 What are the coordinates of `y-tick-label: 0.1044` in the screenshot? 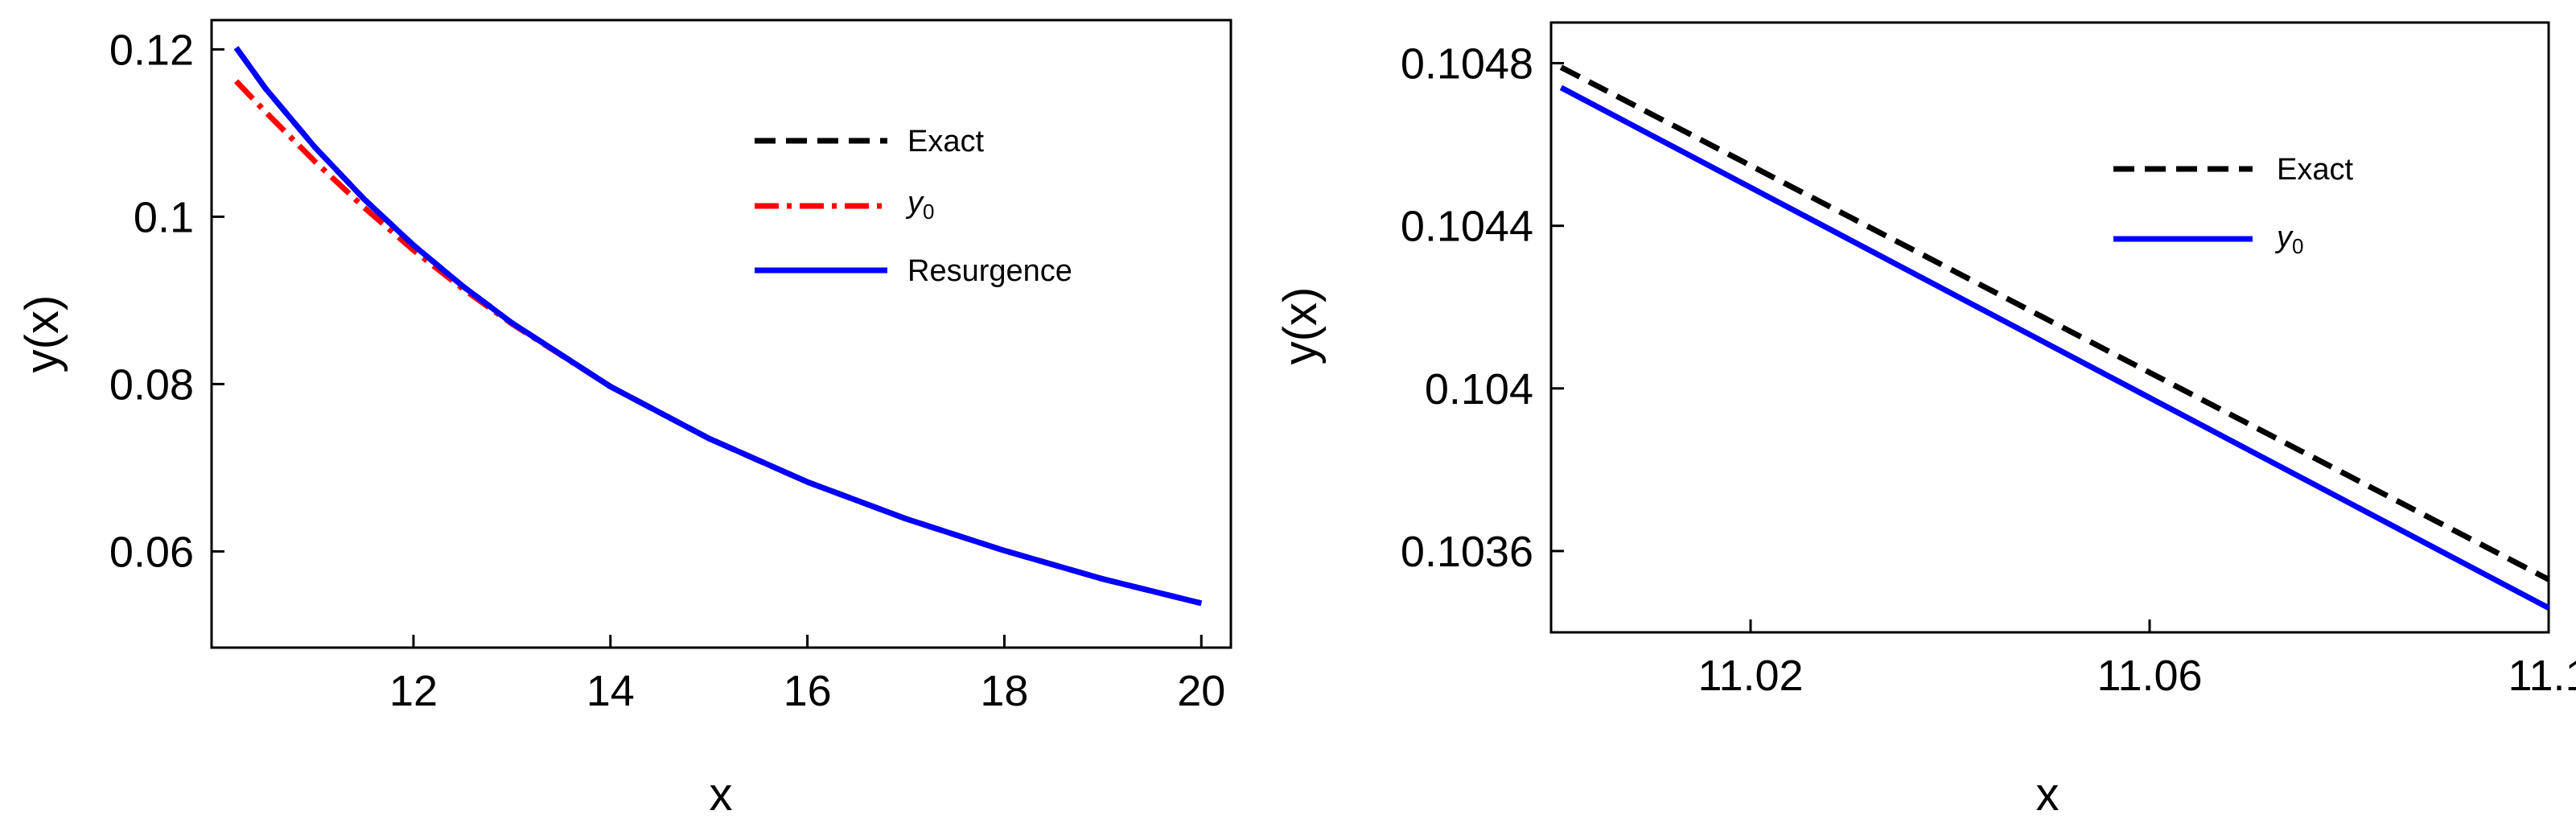 It's located at (1467, 227).